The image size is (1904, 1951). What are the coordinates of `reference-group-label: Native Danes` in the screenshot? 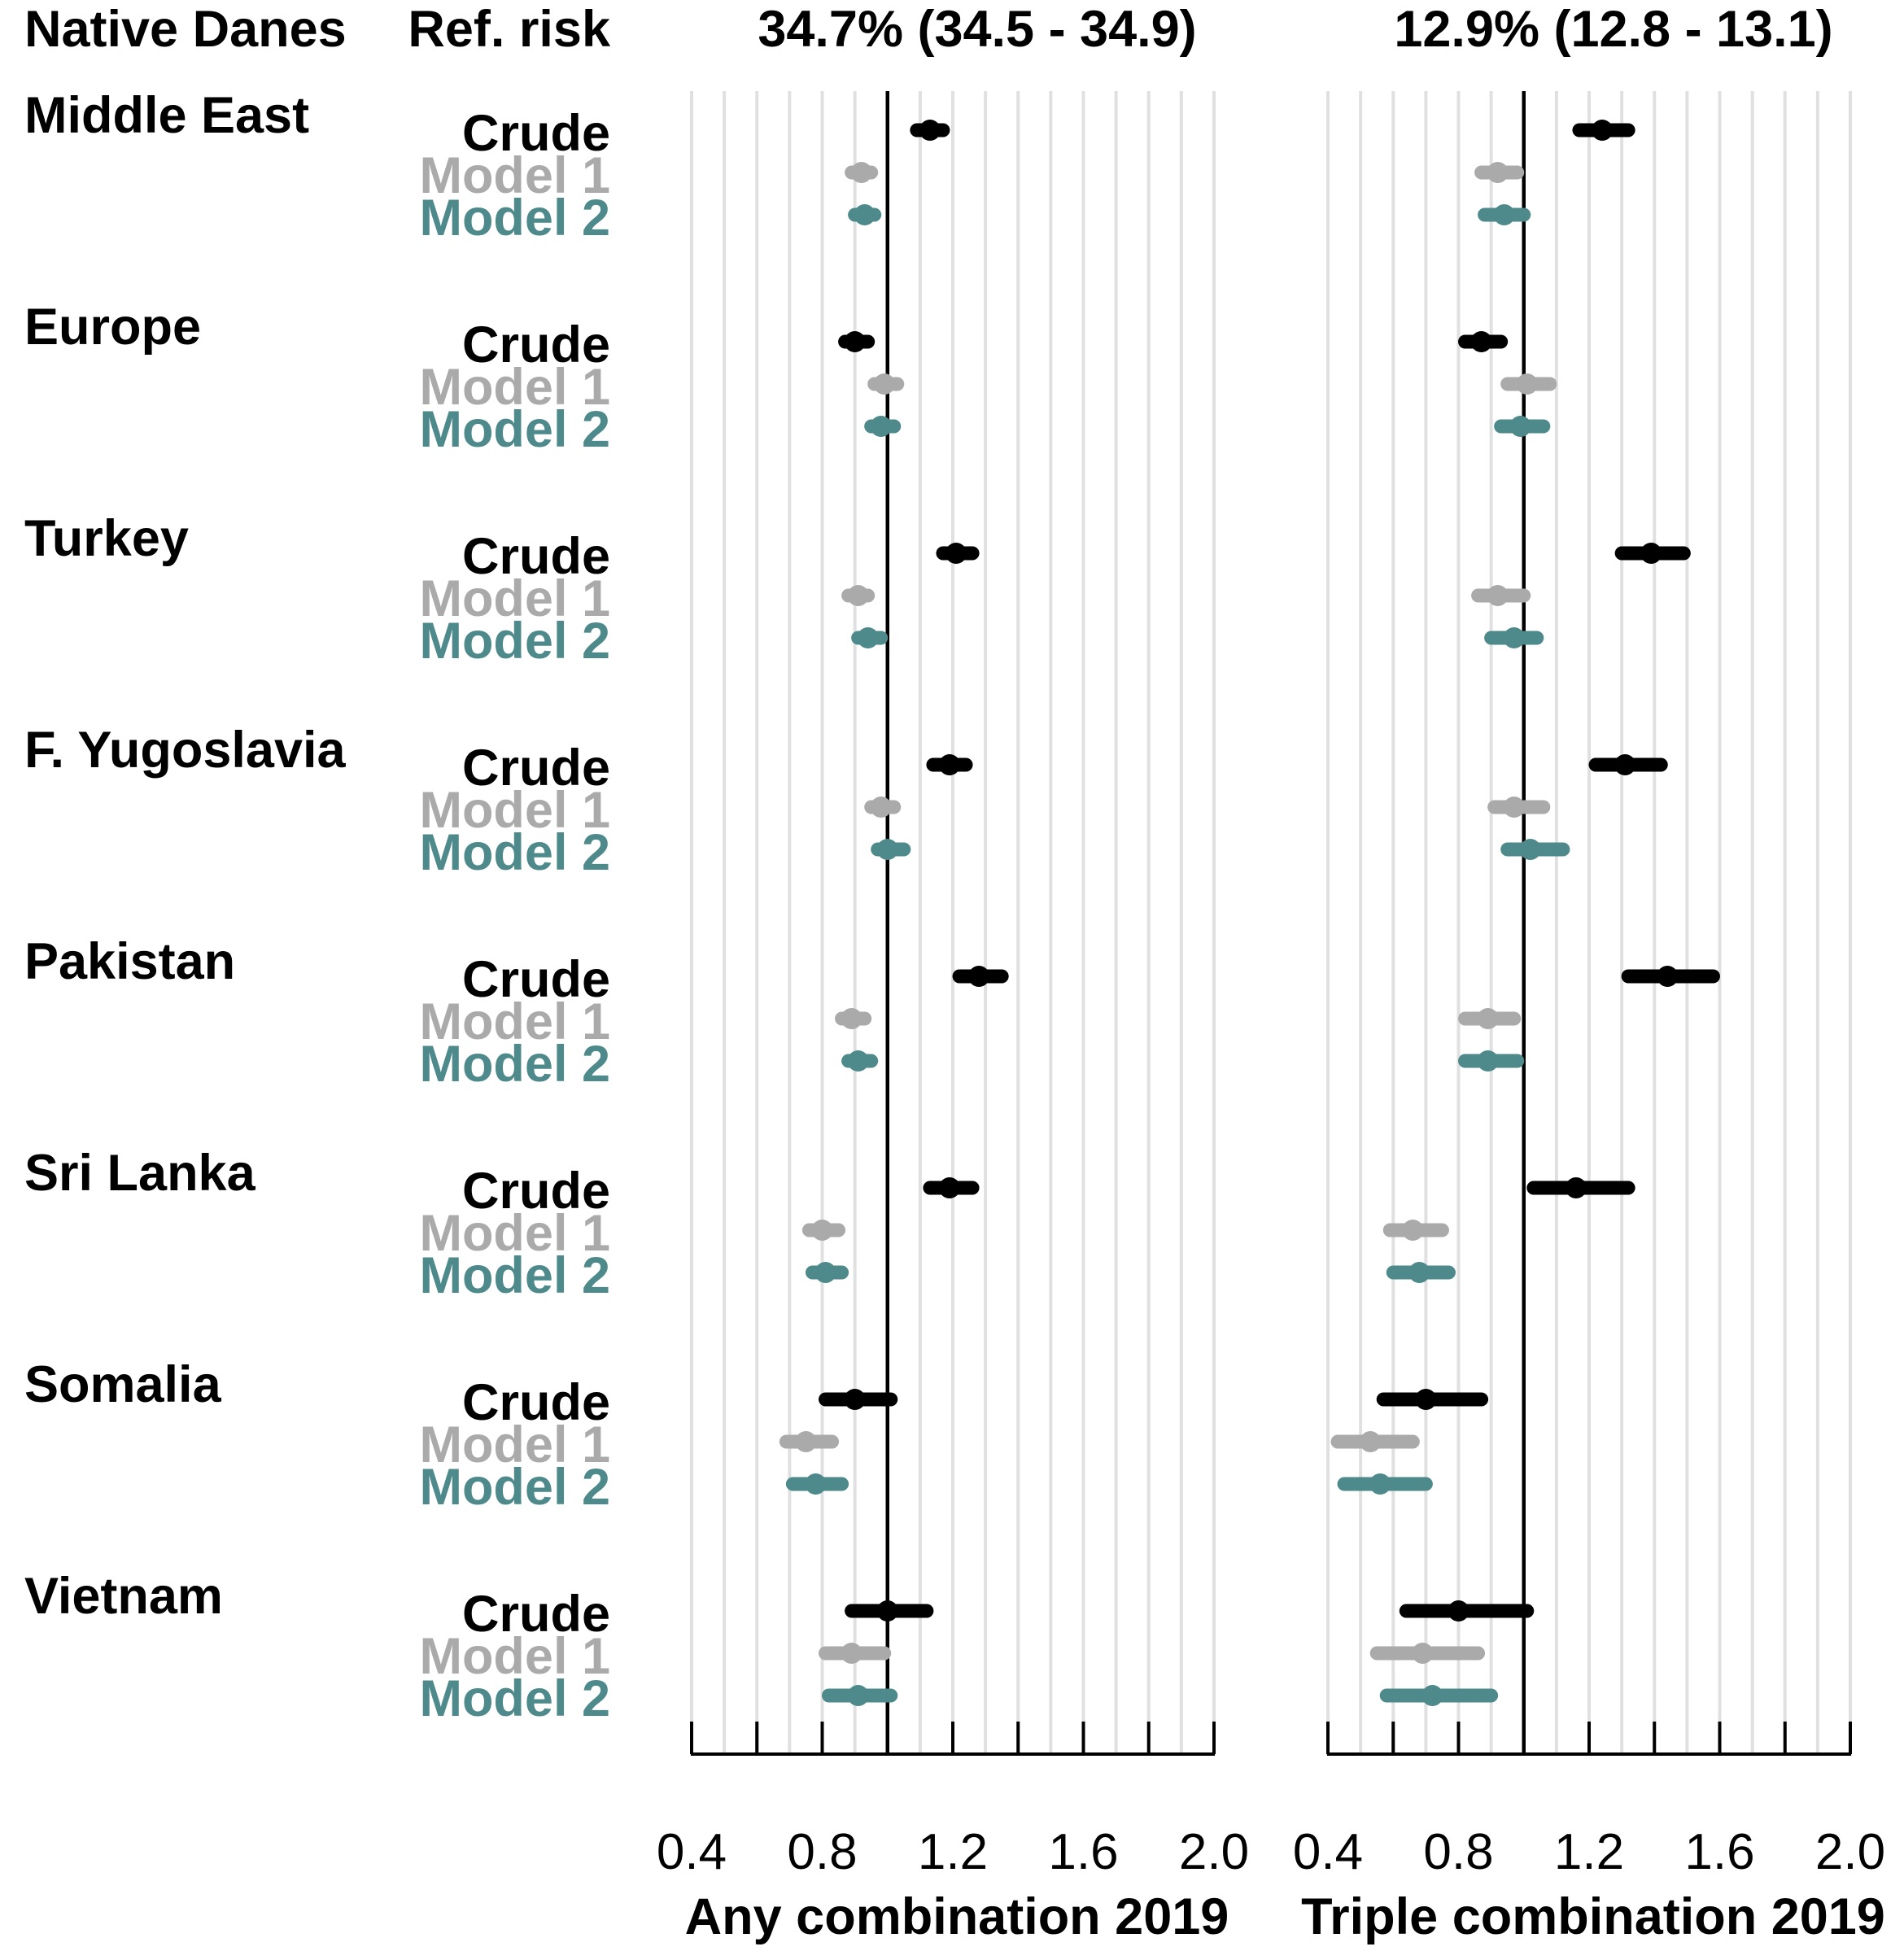 It's located at (186, 29).